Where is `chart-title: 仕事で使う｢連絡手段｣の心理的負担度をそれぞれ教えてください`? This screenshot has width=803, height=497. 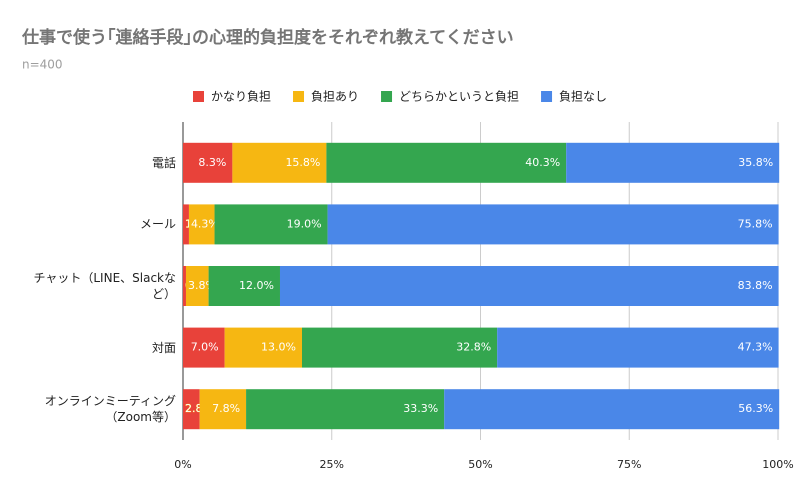
chart-title: 仕事で使う｢連絡手段｣の心理的負担度をそれぞれ教えてください is located at coordinates (267, 37).